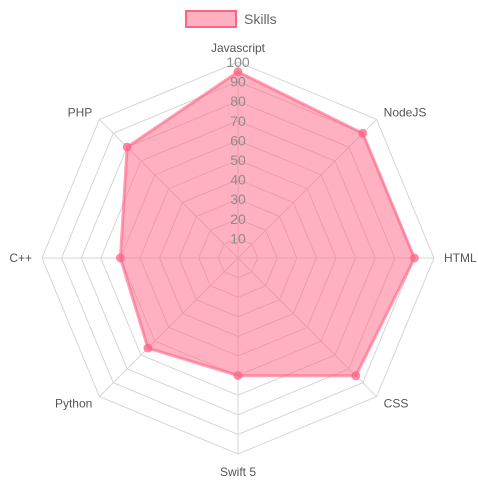  Describe the element at coordinates (238, 238) in the screenshot. I see `tick-label-10: 10` at that location.